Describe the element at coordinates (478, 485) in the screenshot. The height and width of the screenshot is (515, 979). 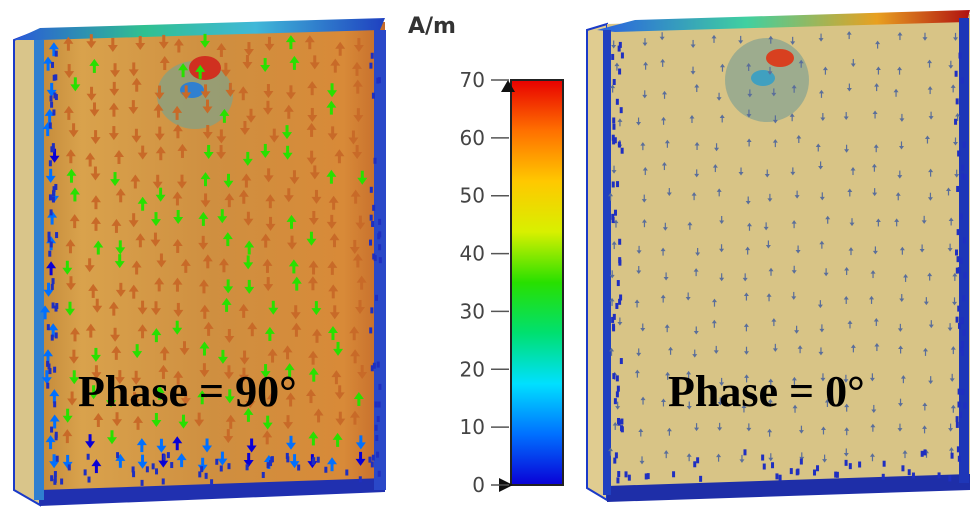
I see `colorbar-tick-label: 0` at that location.